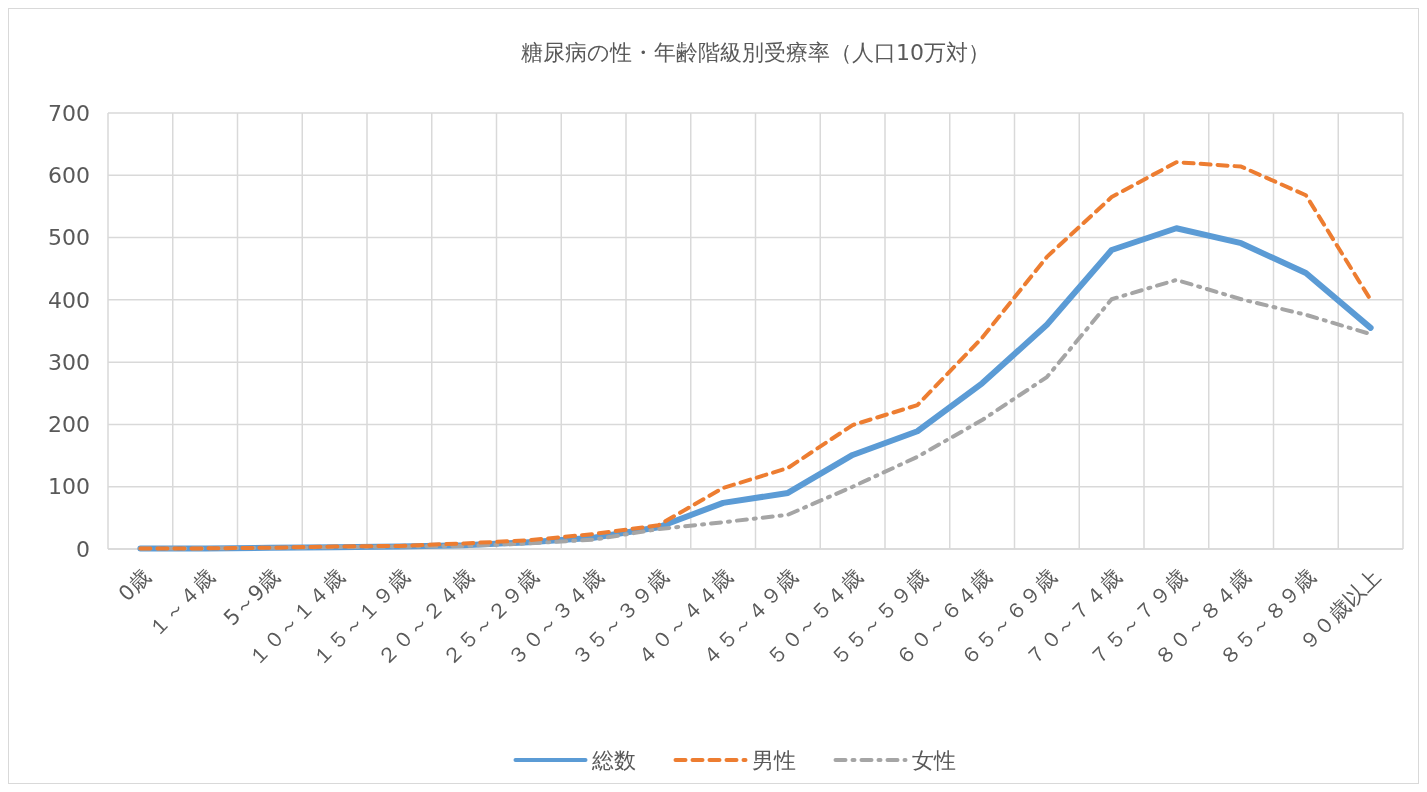  I want to click on y-tick-label: 200, so click(69, 425).